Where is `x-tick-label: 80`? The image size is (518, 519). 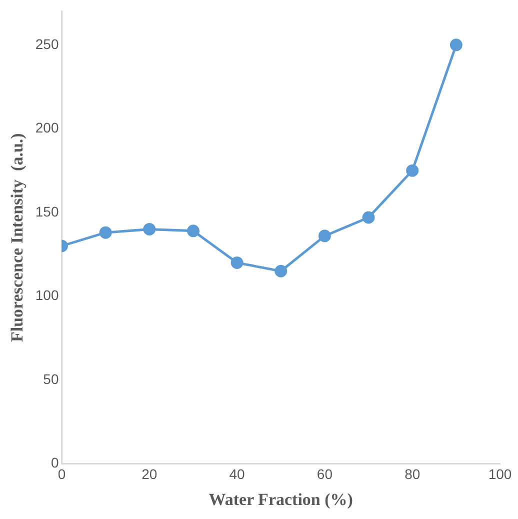
x-tick-label: 80 is located at coordinates (412, 474).